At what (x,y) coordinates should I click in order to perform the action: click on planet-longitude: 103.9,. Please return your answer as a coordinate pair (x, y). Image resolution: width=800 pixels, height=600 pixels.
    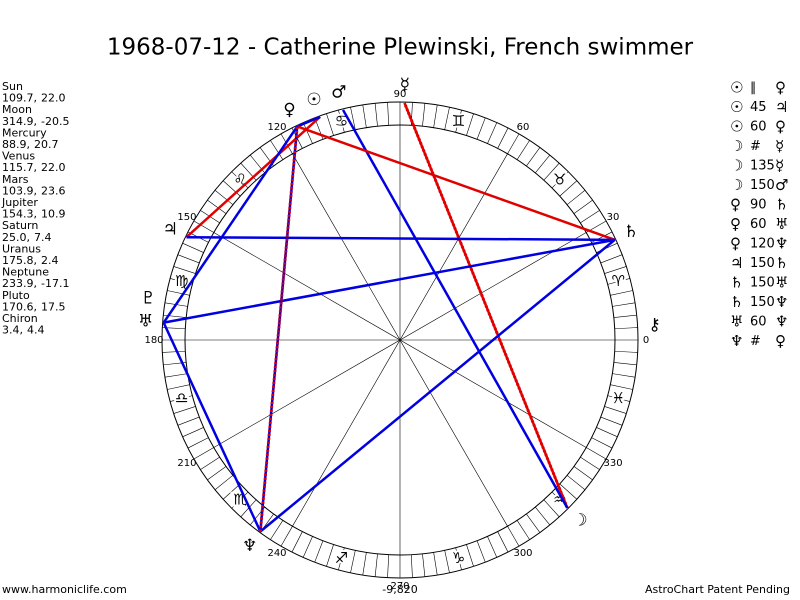
    Looking at the image, I should click on (19, 190).